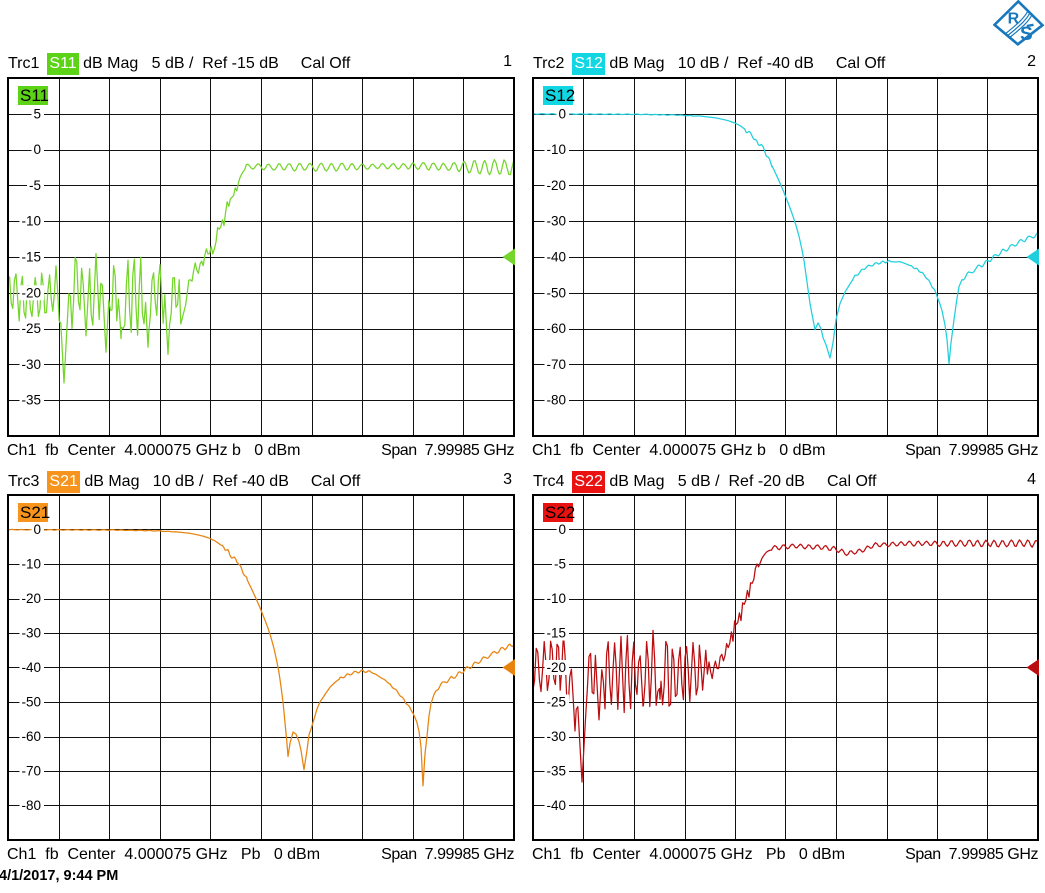 This screenshot has width=1045, height=893. Describe the element at coordinates (560, 95) in the screenshot. I see `svg-text: S12` at that location.